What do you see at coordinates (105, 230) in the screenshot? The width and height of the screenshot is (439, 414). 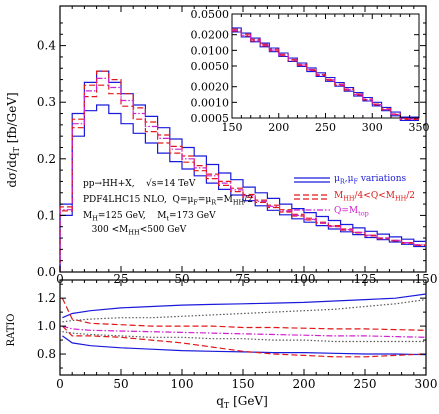 I see `annotation-line-part: 300 <M` at bounding box center [105, 230].